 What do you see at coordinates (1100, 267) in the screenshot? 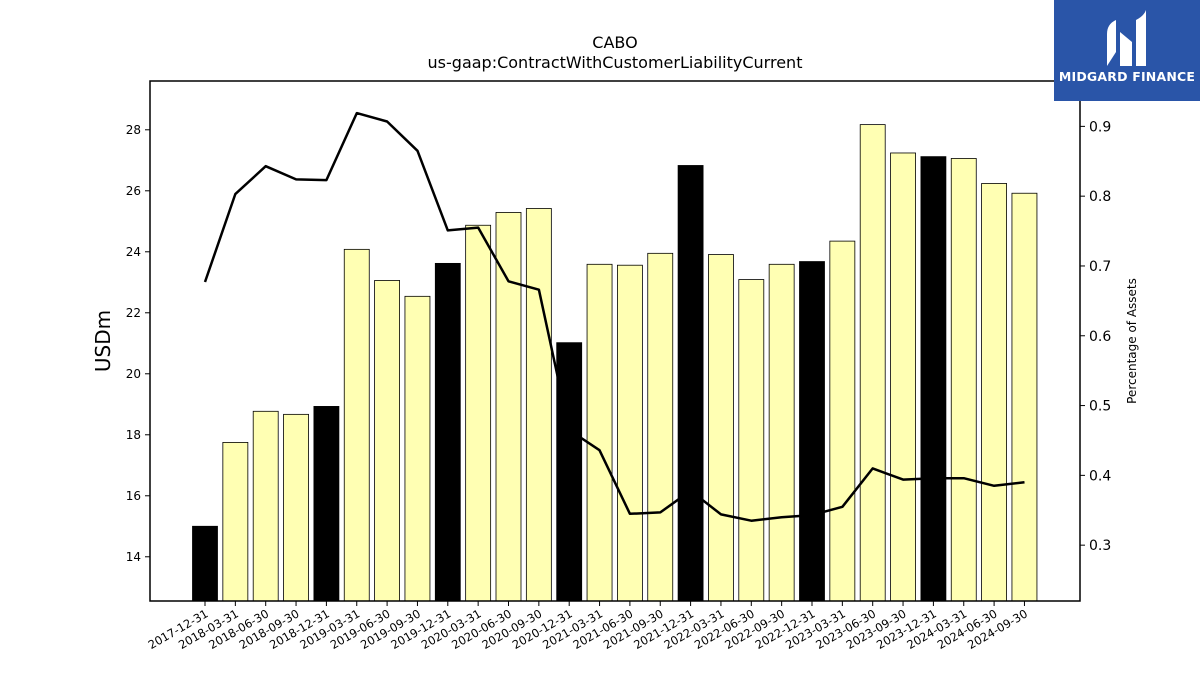
I see `y2-tick-label: 0.7` at bounding box center [1100, 267].